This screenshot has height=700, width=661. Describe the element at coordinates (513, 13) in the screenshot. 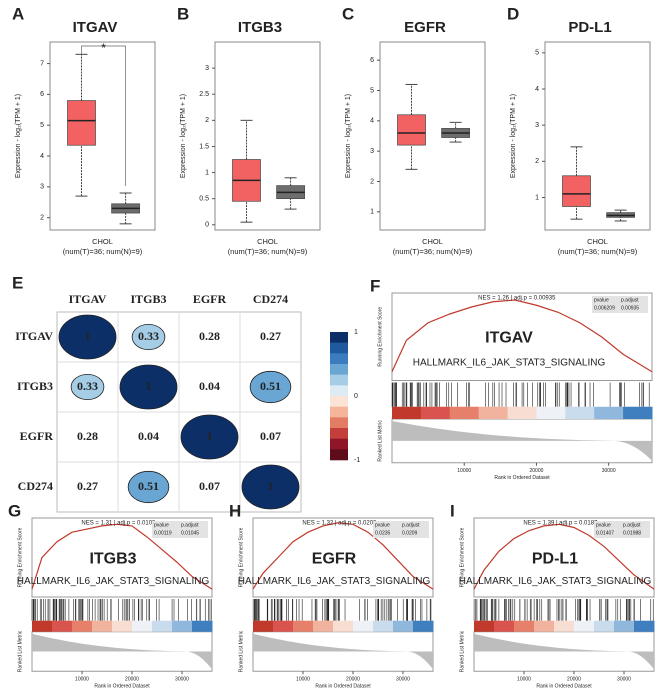

I see `panel-label: D` at that location.